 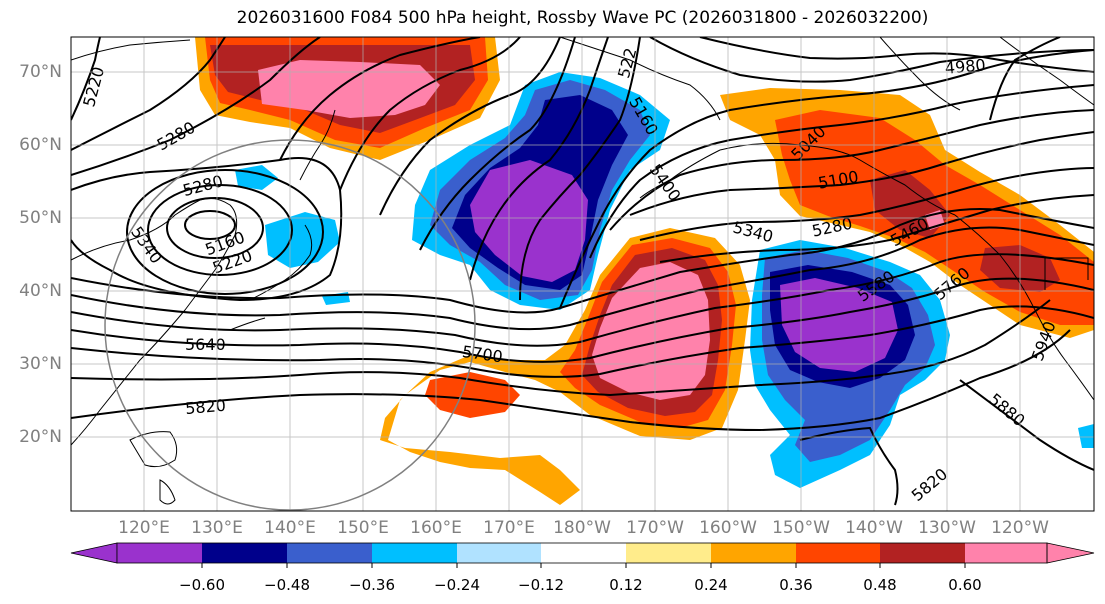 I want to click on lat-label: 70°N, so click(x=40, y=72).